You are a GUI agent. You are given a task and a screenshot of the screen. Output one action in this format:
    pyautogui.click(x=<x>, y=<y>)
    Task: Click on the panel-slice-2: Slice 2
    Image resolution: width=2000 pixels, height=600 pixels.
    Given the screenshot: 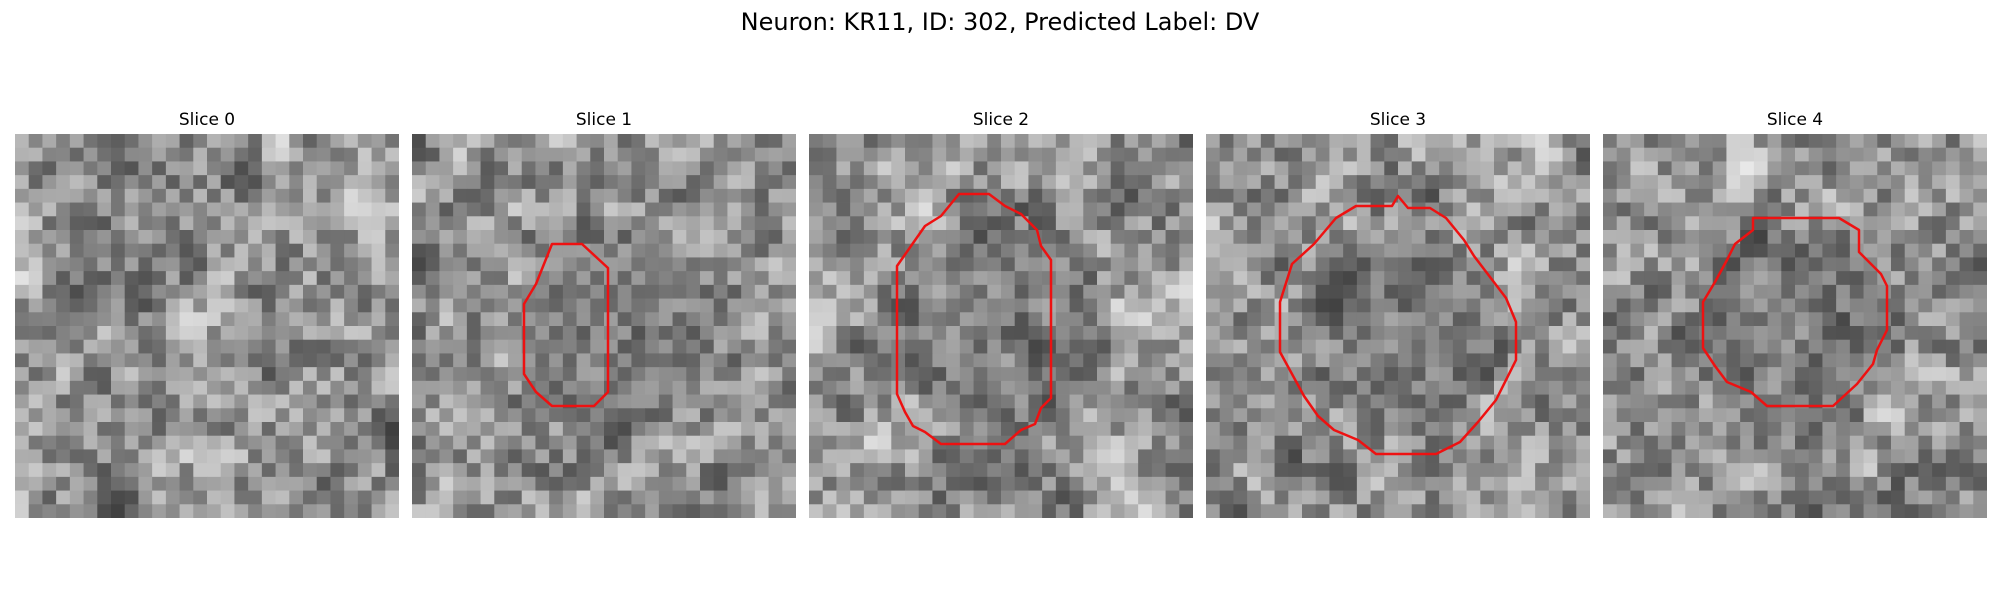 What is the action you would take?
    pyautogui.click(x=1001, y=313)
    